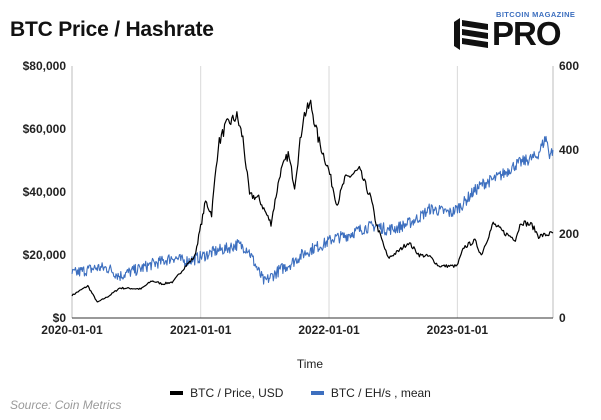  What do you see at coordinates (45, 255) in the screenshot?
I see `y-left-tick-label: $20,000` at bounding box center [45, 255].